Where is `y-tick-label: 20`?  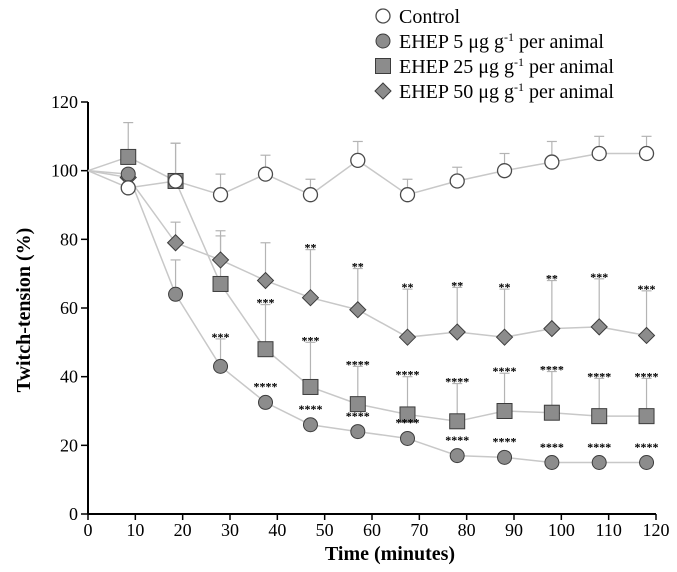
y-tick-label: 20 is located at coordinates (69, 445).